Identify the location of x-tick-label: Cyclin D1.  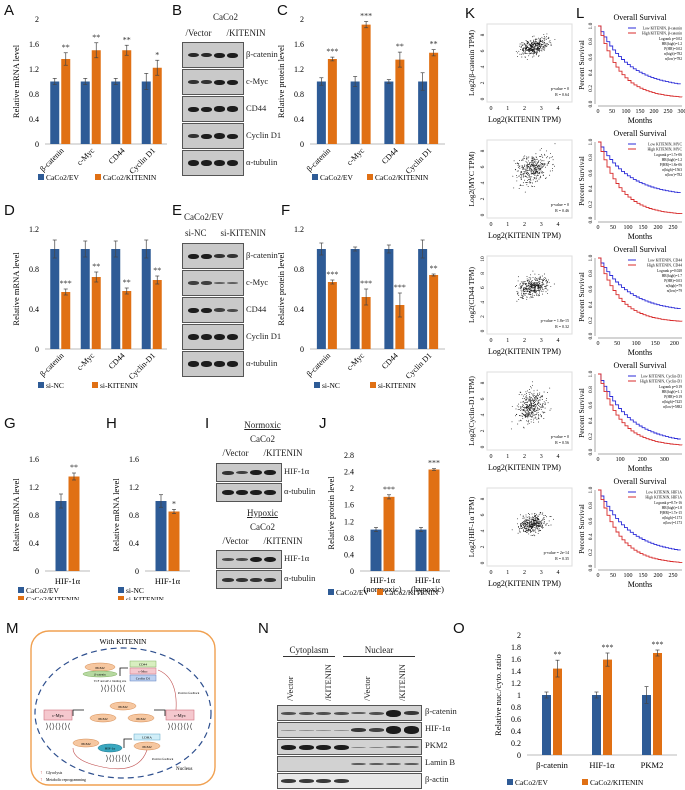
(142, 161).